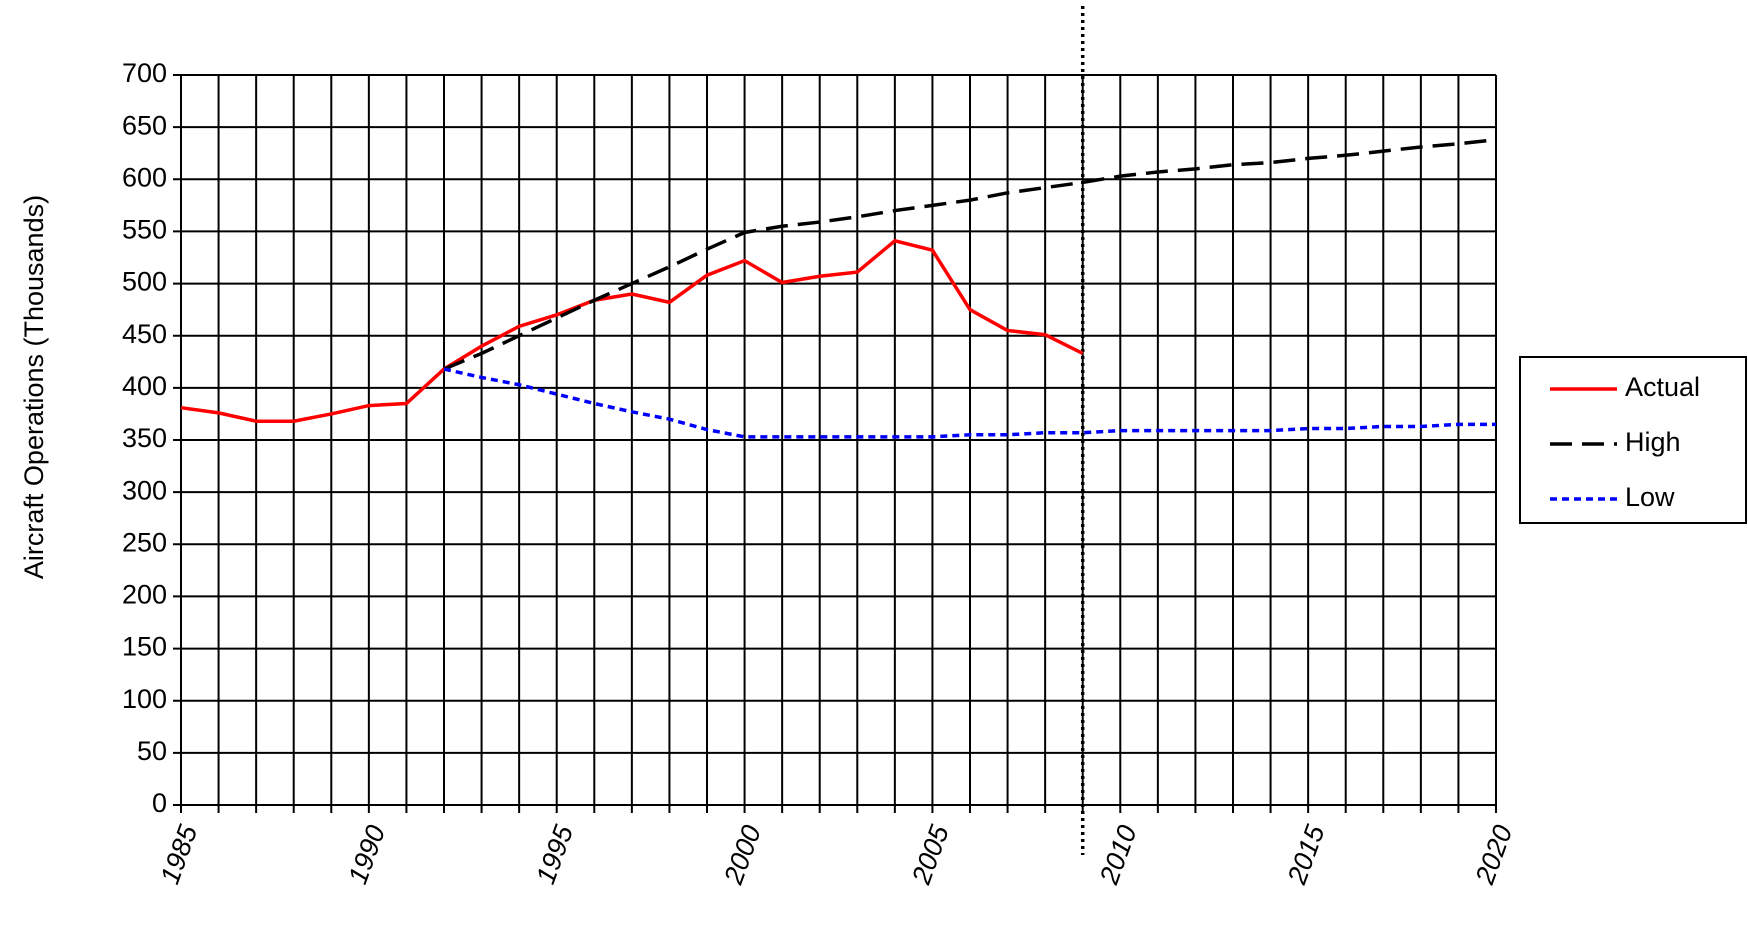  What do you see at coordinates (144, 230) in the screenshot?
I see `y-tick-label: 550` at bounding box center [144, 230].